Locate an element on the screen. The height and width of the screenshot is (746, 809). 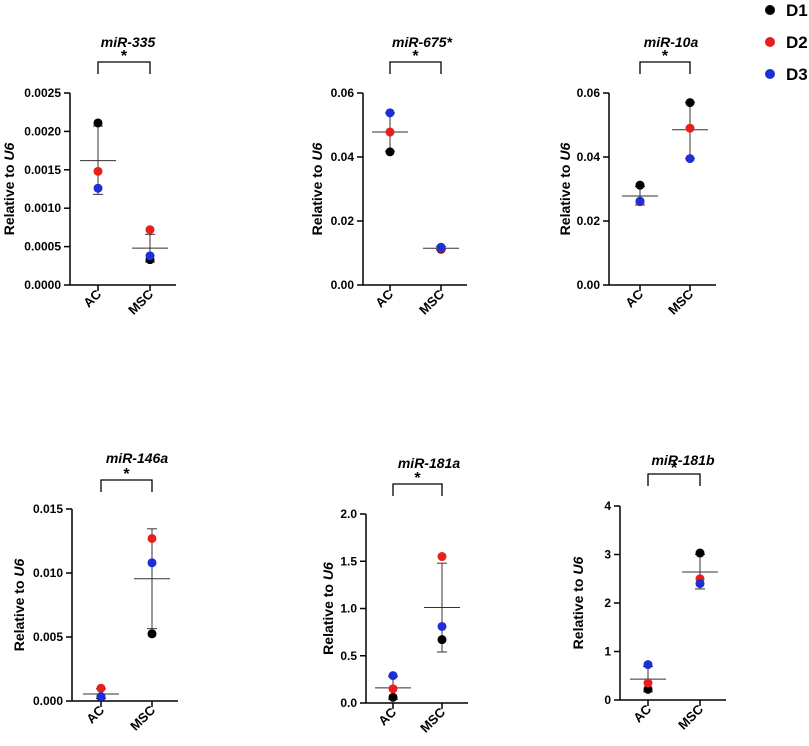
y-tick-label: 3 is located at coordinates (607, 555).